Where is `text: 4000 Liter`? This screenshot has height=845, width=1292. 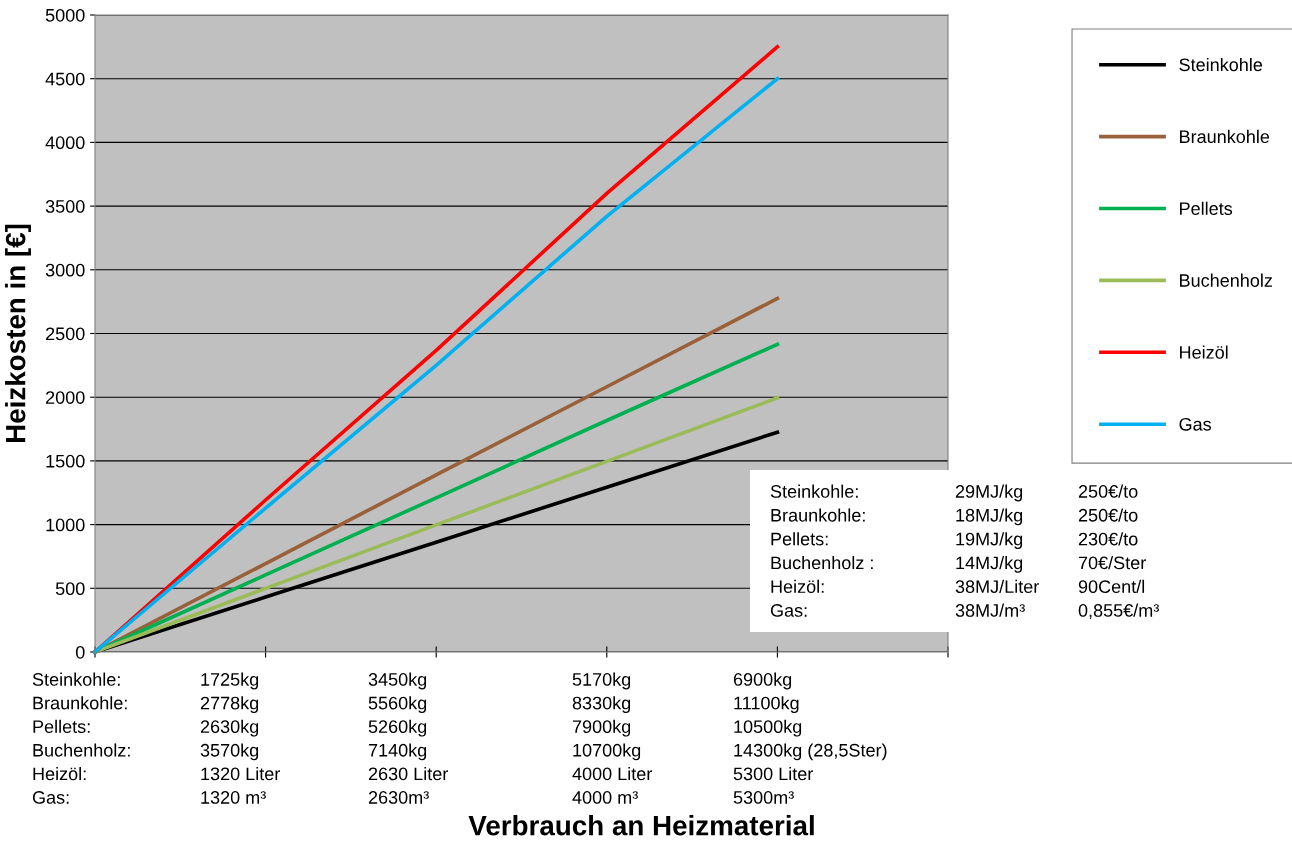
text: 4000 Liter is located at coordinates (612, 773).